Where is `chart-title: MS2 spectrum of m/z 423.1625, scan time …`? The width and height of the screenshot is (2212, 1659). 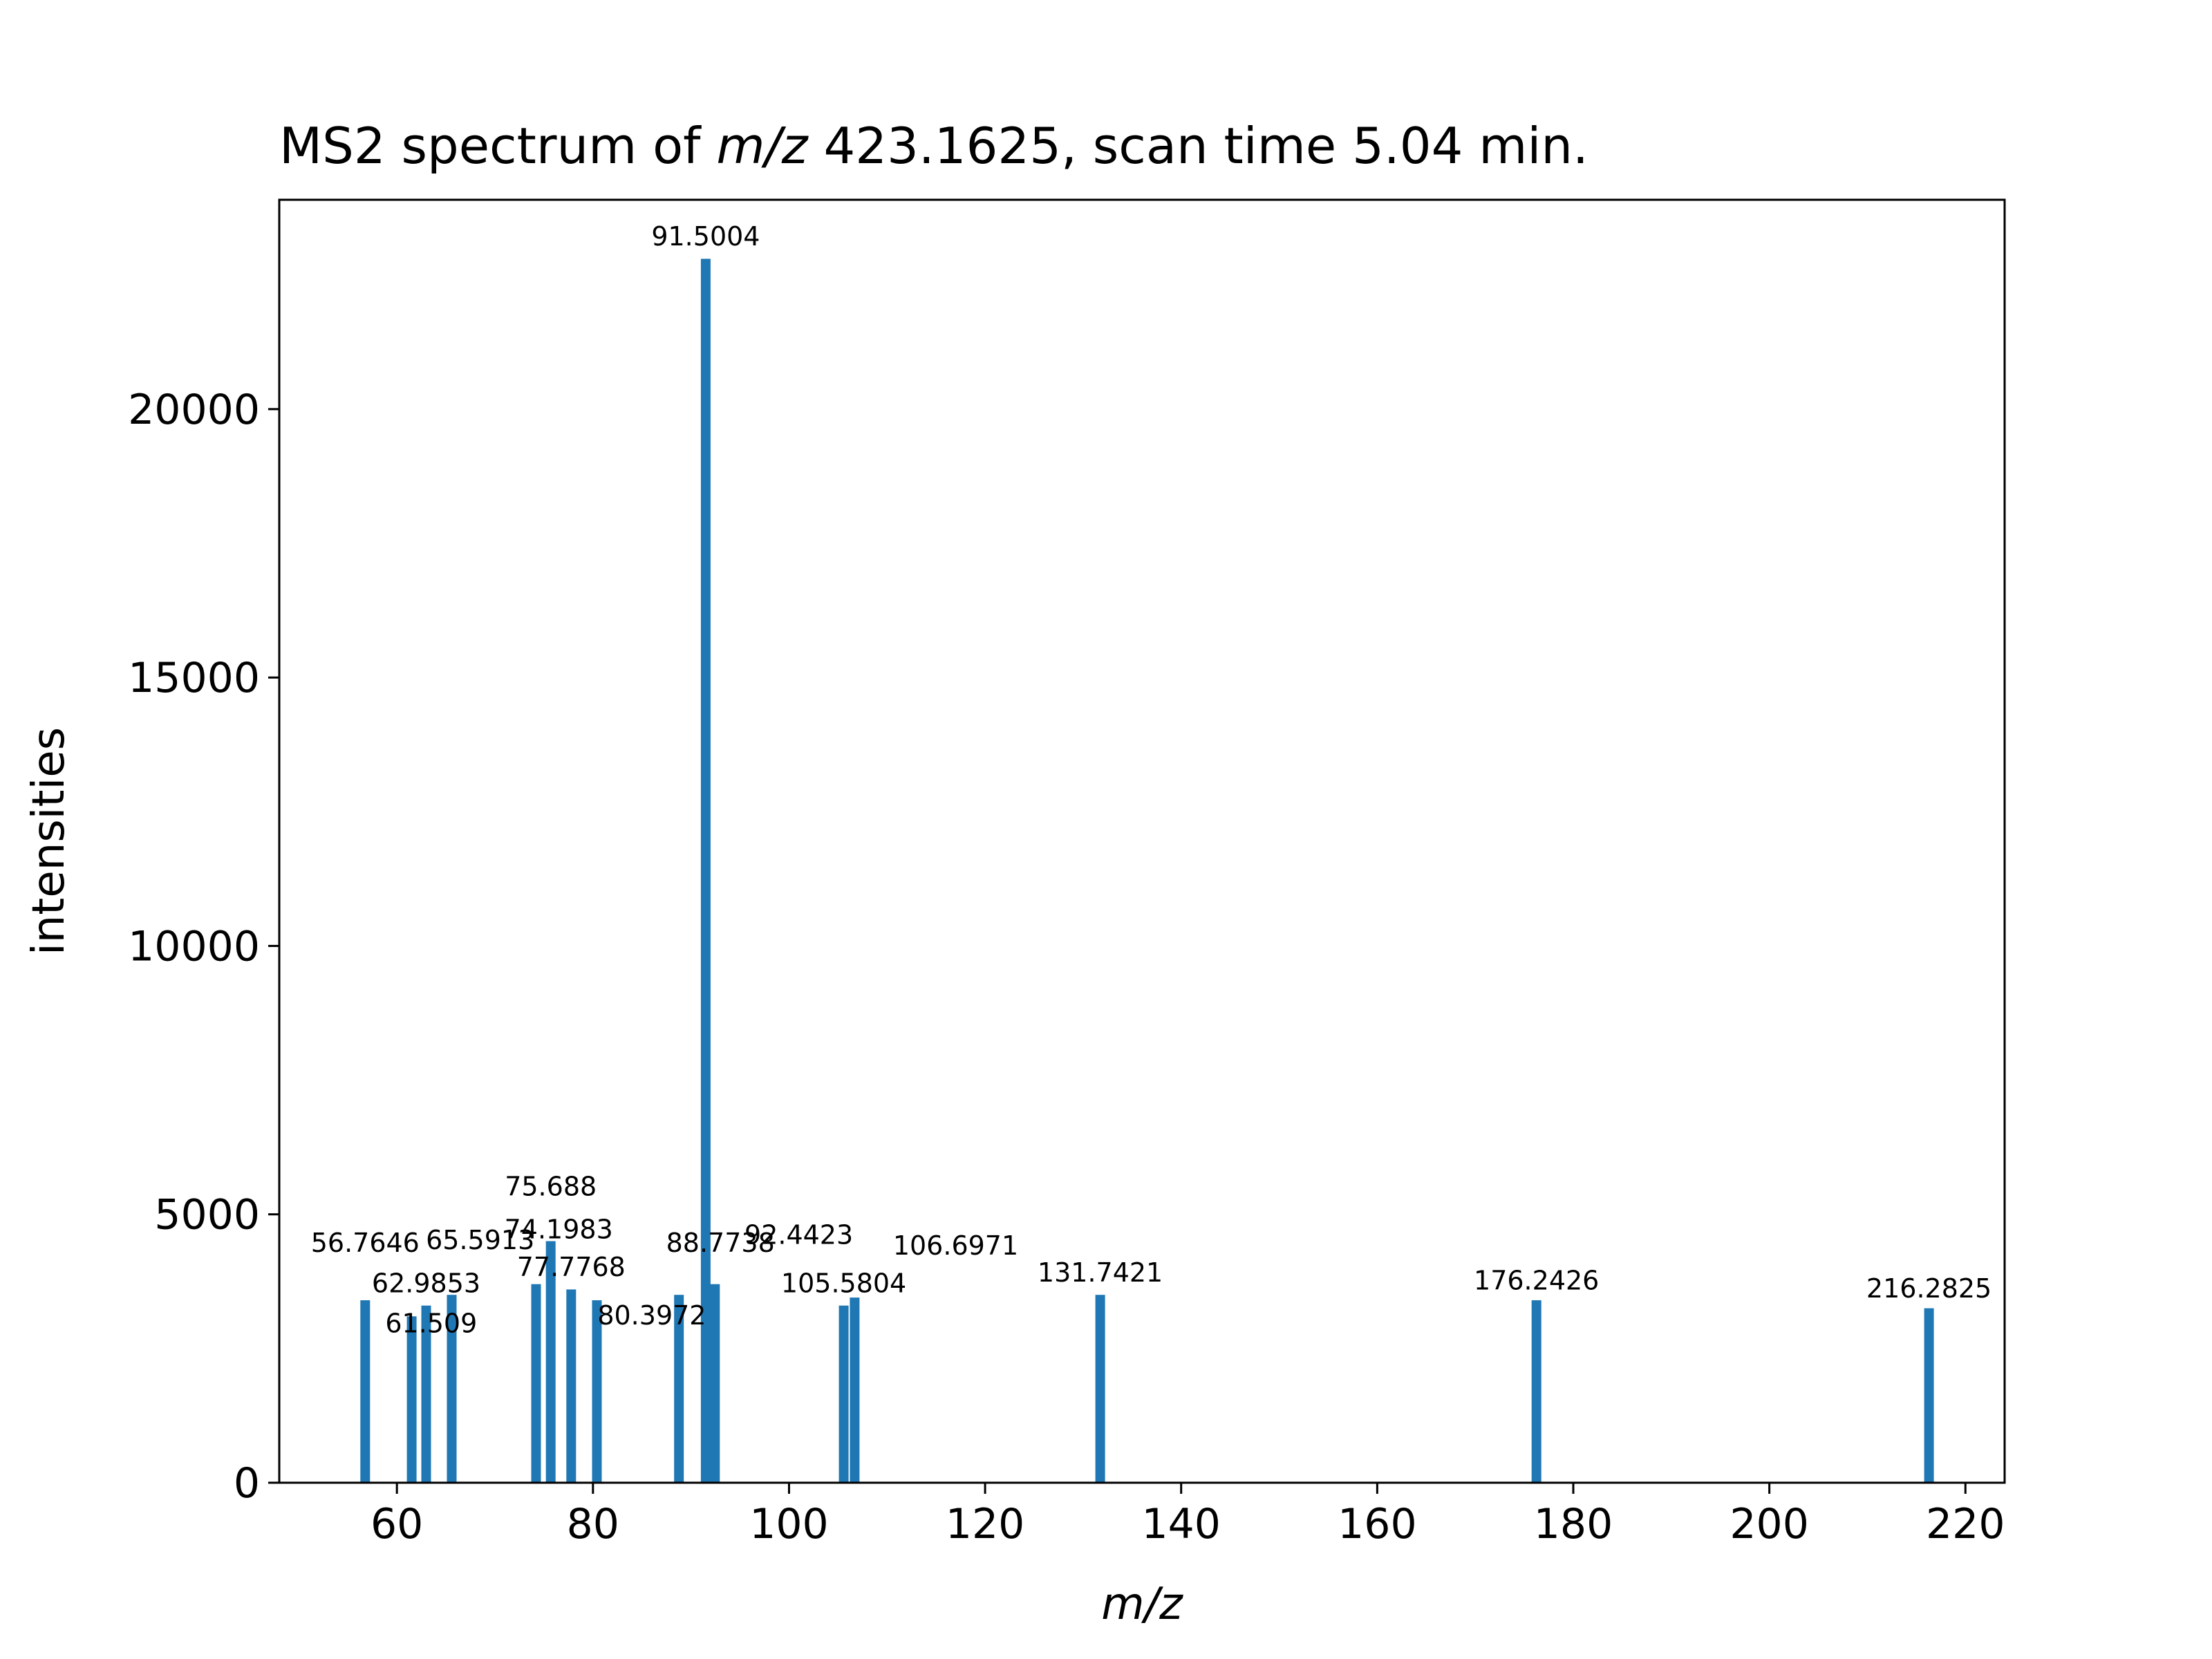
chart-title: MS2 spectrum of m/z 423.1625, scan time … is located at coordinates (934, 146).